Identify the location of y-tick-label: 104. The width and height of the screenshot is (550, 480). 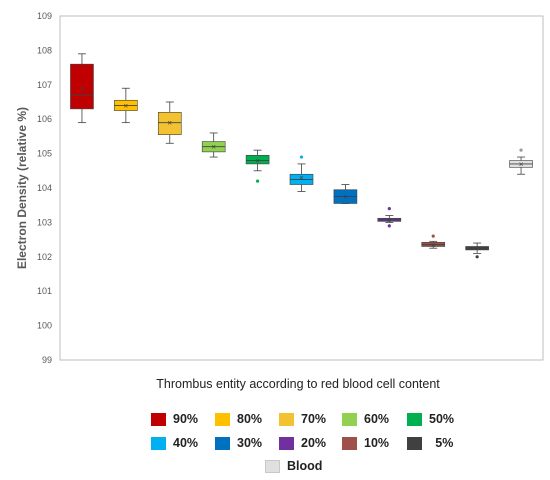
(44, 188).